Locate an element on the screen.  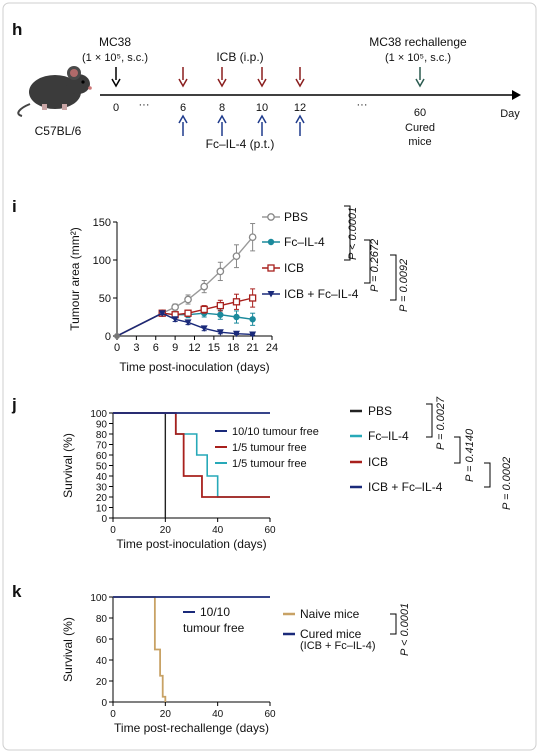
survival-line-naive-mice is located at coordinates (140, 649).